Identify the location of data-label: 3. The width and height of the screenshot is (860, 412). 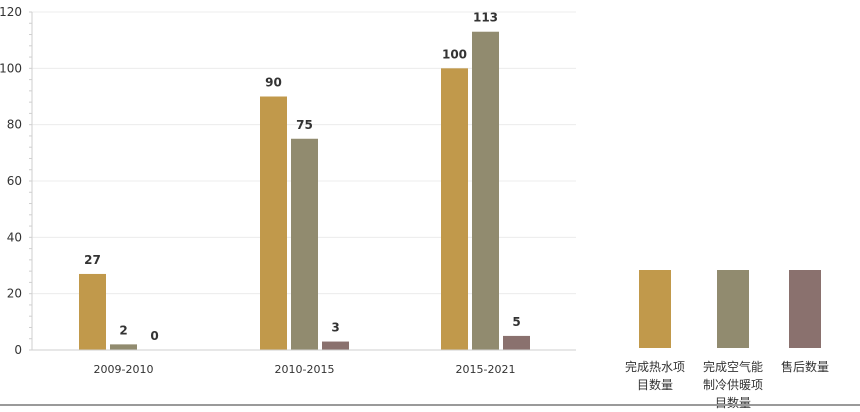
(335, 328).